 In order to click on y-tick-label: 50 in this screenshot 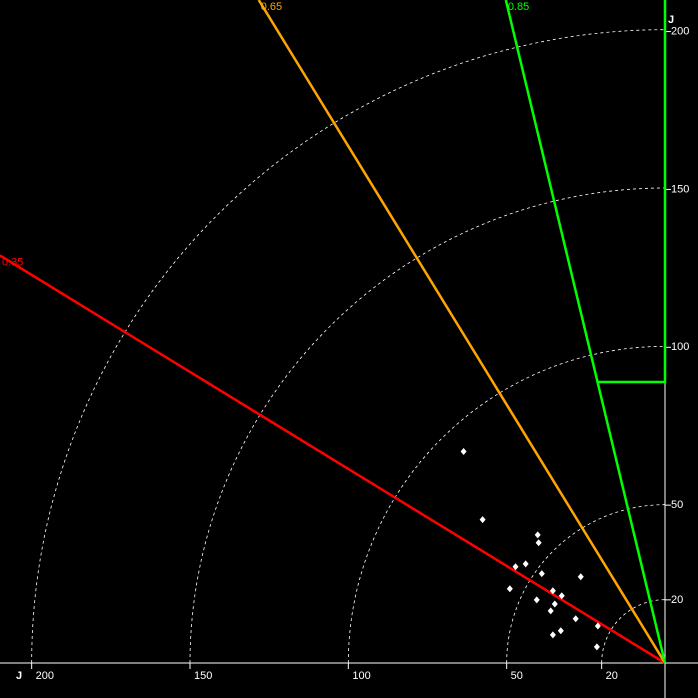, I will do `click(677, 505)`.